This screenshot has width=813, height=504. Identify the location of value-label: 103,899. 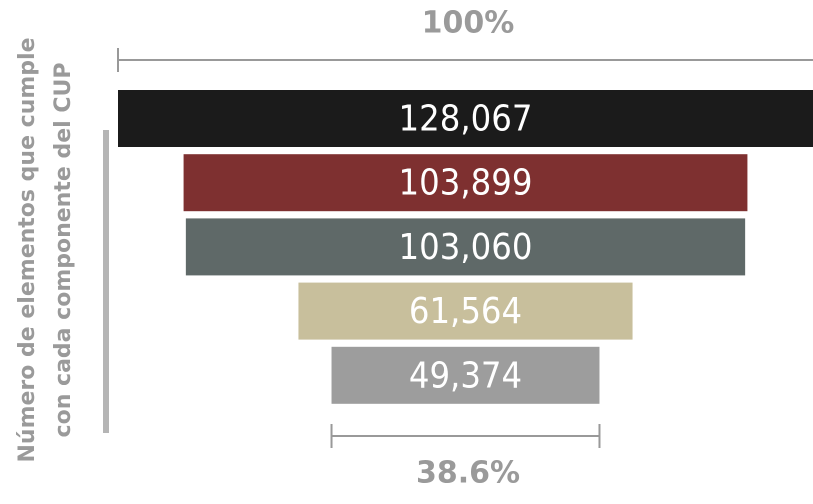
(466, 183).